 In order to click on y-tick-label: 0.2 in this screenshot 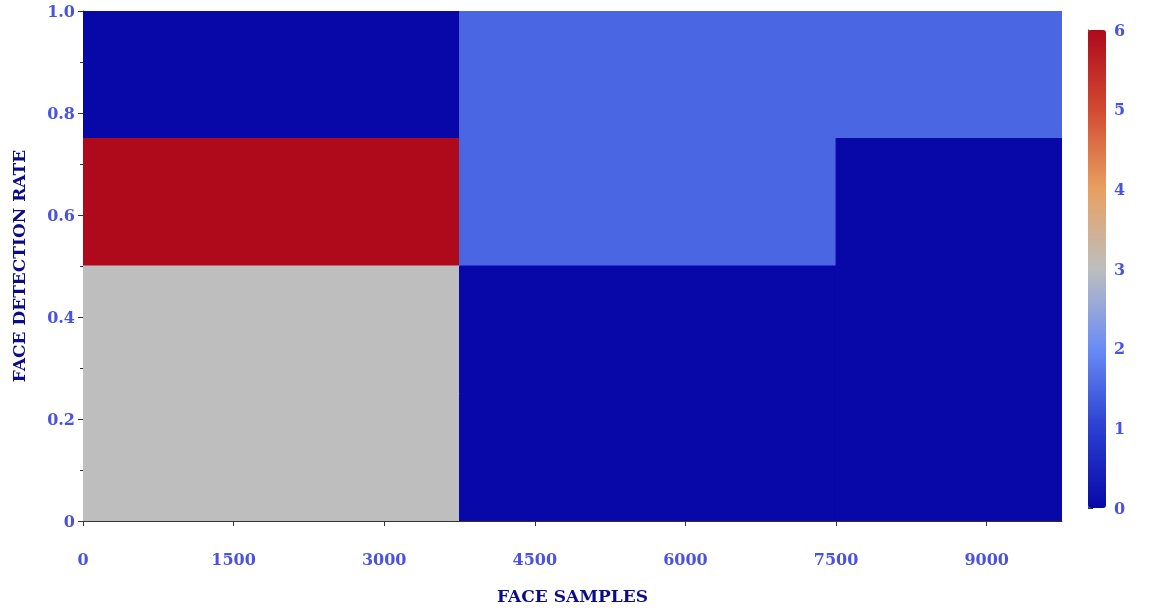, I will do `click(61, 419)`.